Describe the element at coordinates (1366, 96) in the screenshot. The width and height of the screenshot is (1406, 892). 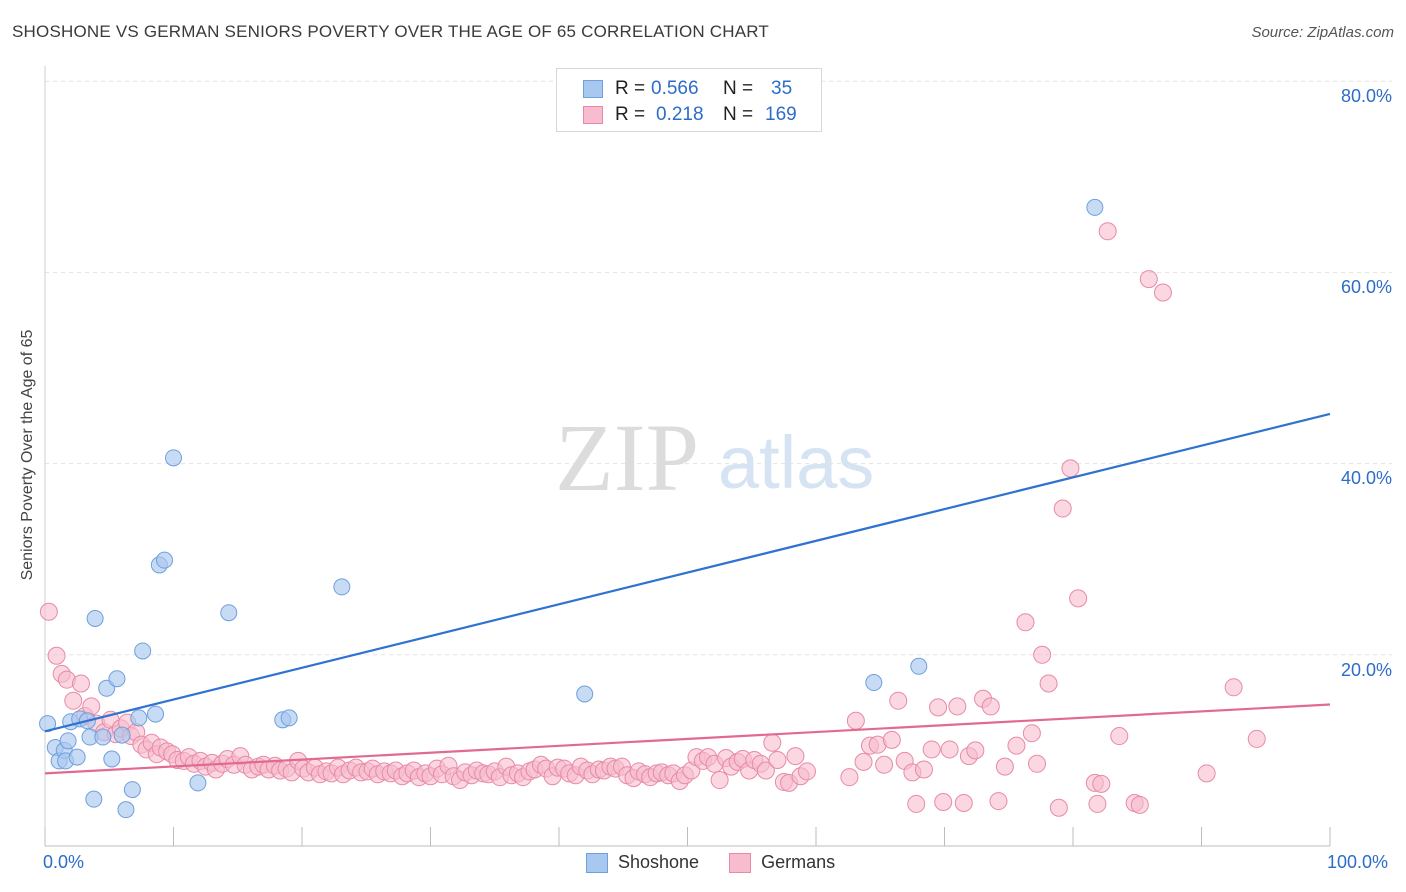
I see `y-tick-80: 80.0%` at that location.